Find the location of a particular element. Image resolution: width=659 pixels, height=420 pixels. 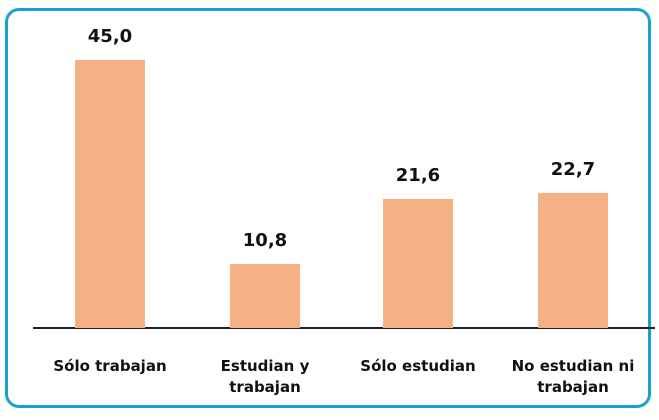

data-label: 10,8 is located at coordinates (265, 240).